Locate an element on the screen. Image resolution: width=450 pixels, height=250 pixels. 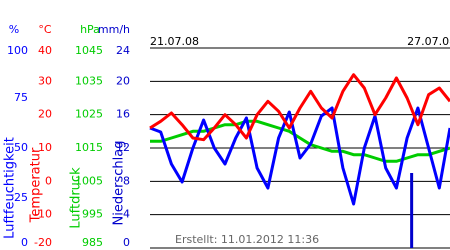
precipitation-bar is located at coordinates (412, 210).